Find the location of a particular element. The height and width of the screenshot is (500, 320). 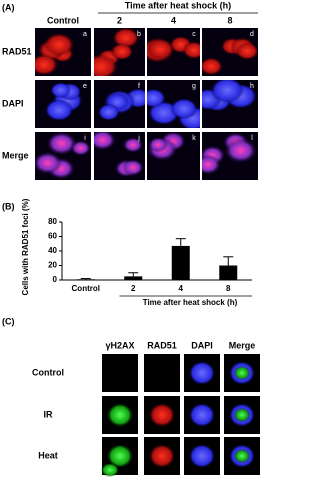

column-header: γH2AX is located at coordinates (119, 345).